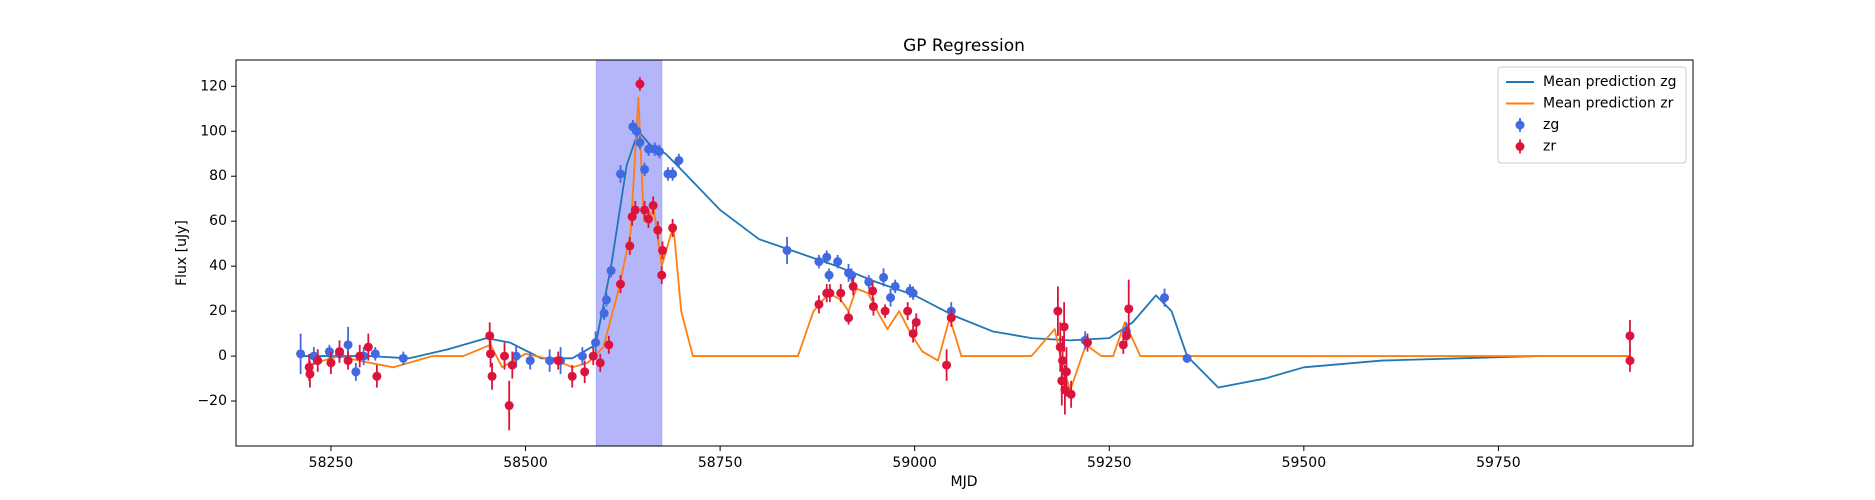 The width and height of the screenshot is (1875, 500). Describe the element at coordinates (213, 86) in the screenshot. I see `y-tick-label: 120` at that location.